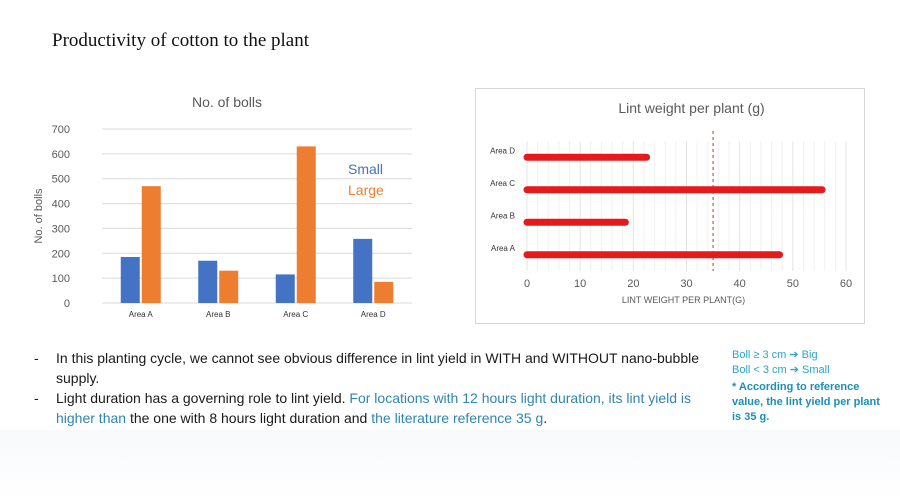  I want to click on x-tick-label: 40, so click(740, 284).